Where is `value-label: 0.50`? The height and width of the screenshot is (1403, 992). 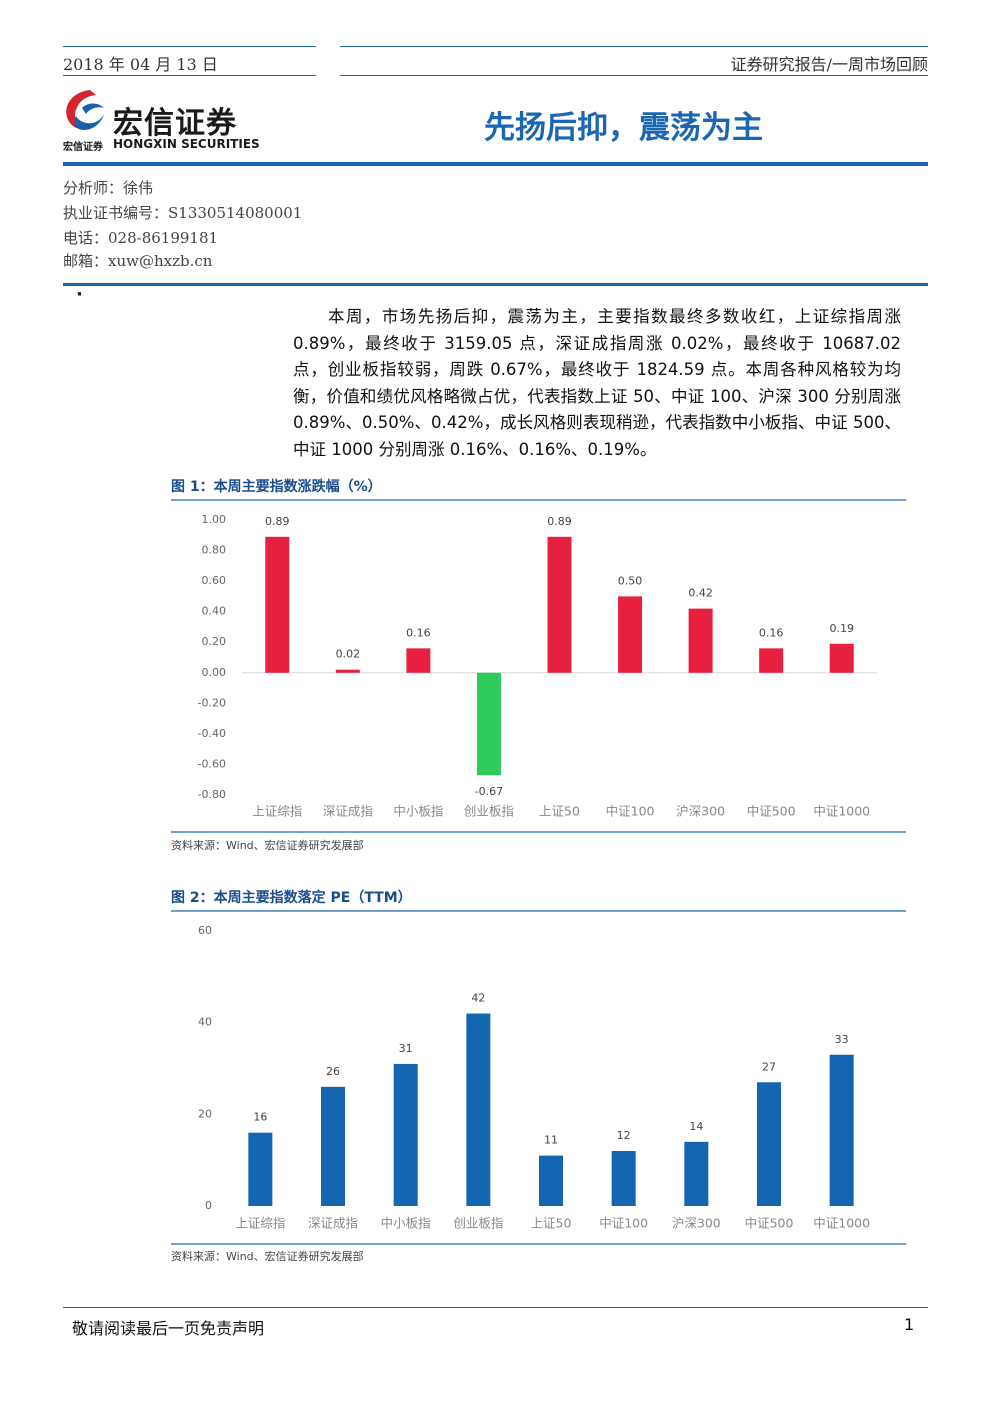
value-label: 0.50 is located at coordinates (630, 580).